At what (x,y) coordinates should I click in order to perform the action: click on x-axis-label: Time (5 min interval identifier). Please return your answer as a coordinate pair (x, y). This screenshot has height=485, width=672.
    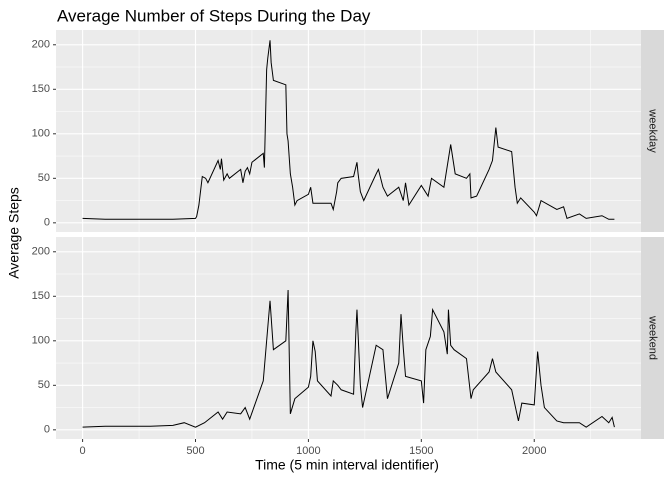
    Looking at the image, I should click on (347, 465).